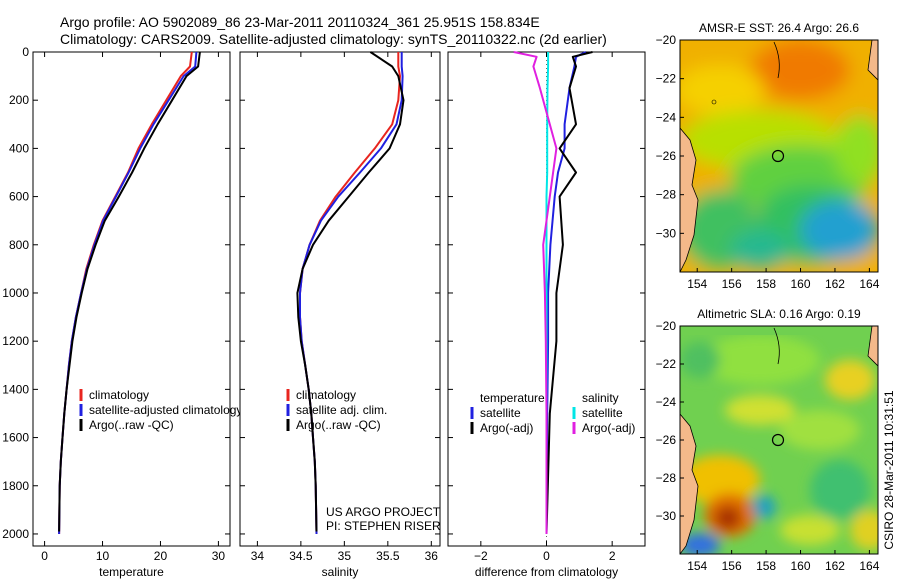 Image resolution: width=900 pixels, height=580 pixels. What do you see at coordinates (15, 438) in the screenshot?
I see `y-tick-label: 1600` at bounding box center [15, 438].